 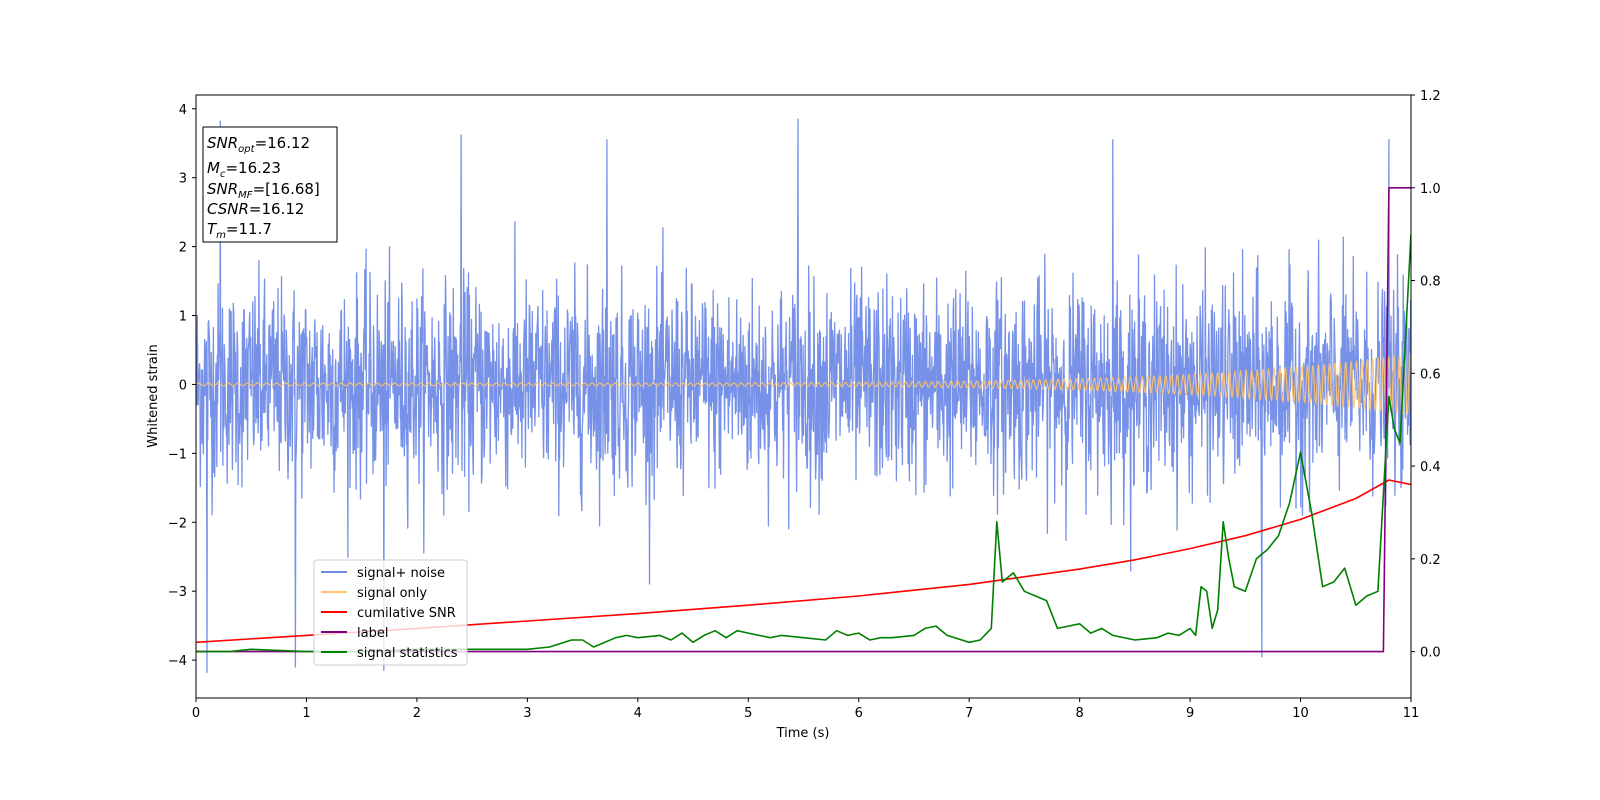 What do you see at coordinates (392, 593) in the screenshot?
I see `legend-label: signal only` at bounding box center [392, 593].